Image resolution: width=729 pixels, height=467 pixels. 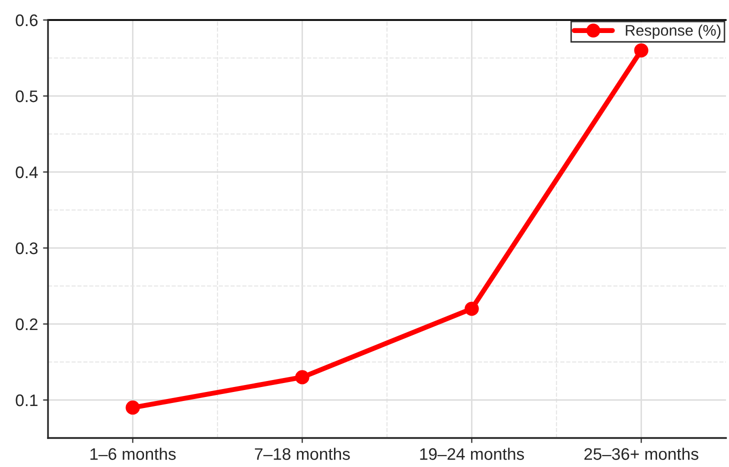 I want to click on y-tick-label: 0.4, so click(x=27, y=172).